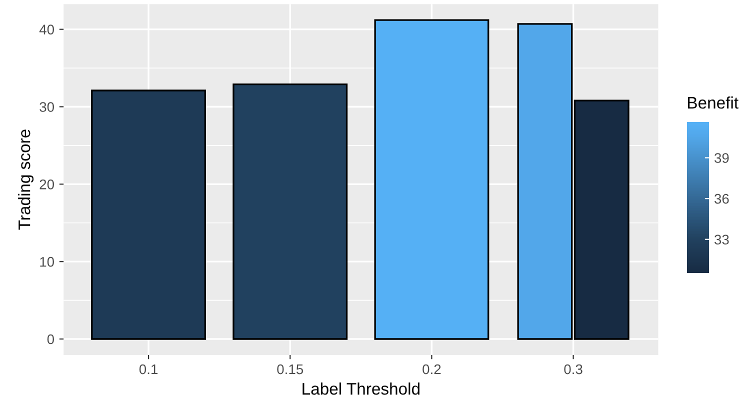 The height and width of the screenshot is (408, 748). I want to click on color-bar-title: Benefit, so click(713, 102).